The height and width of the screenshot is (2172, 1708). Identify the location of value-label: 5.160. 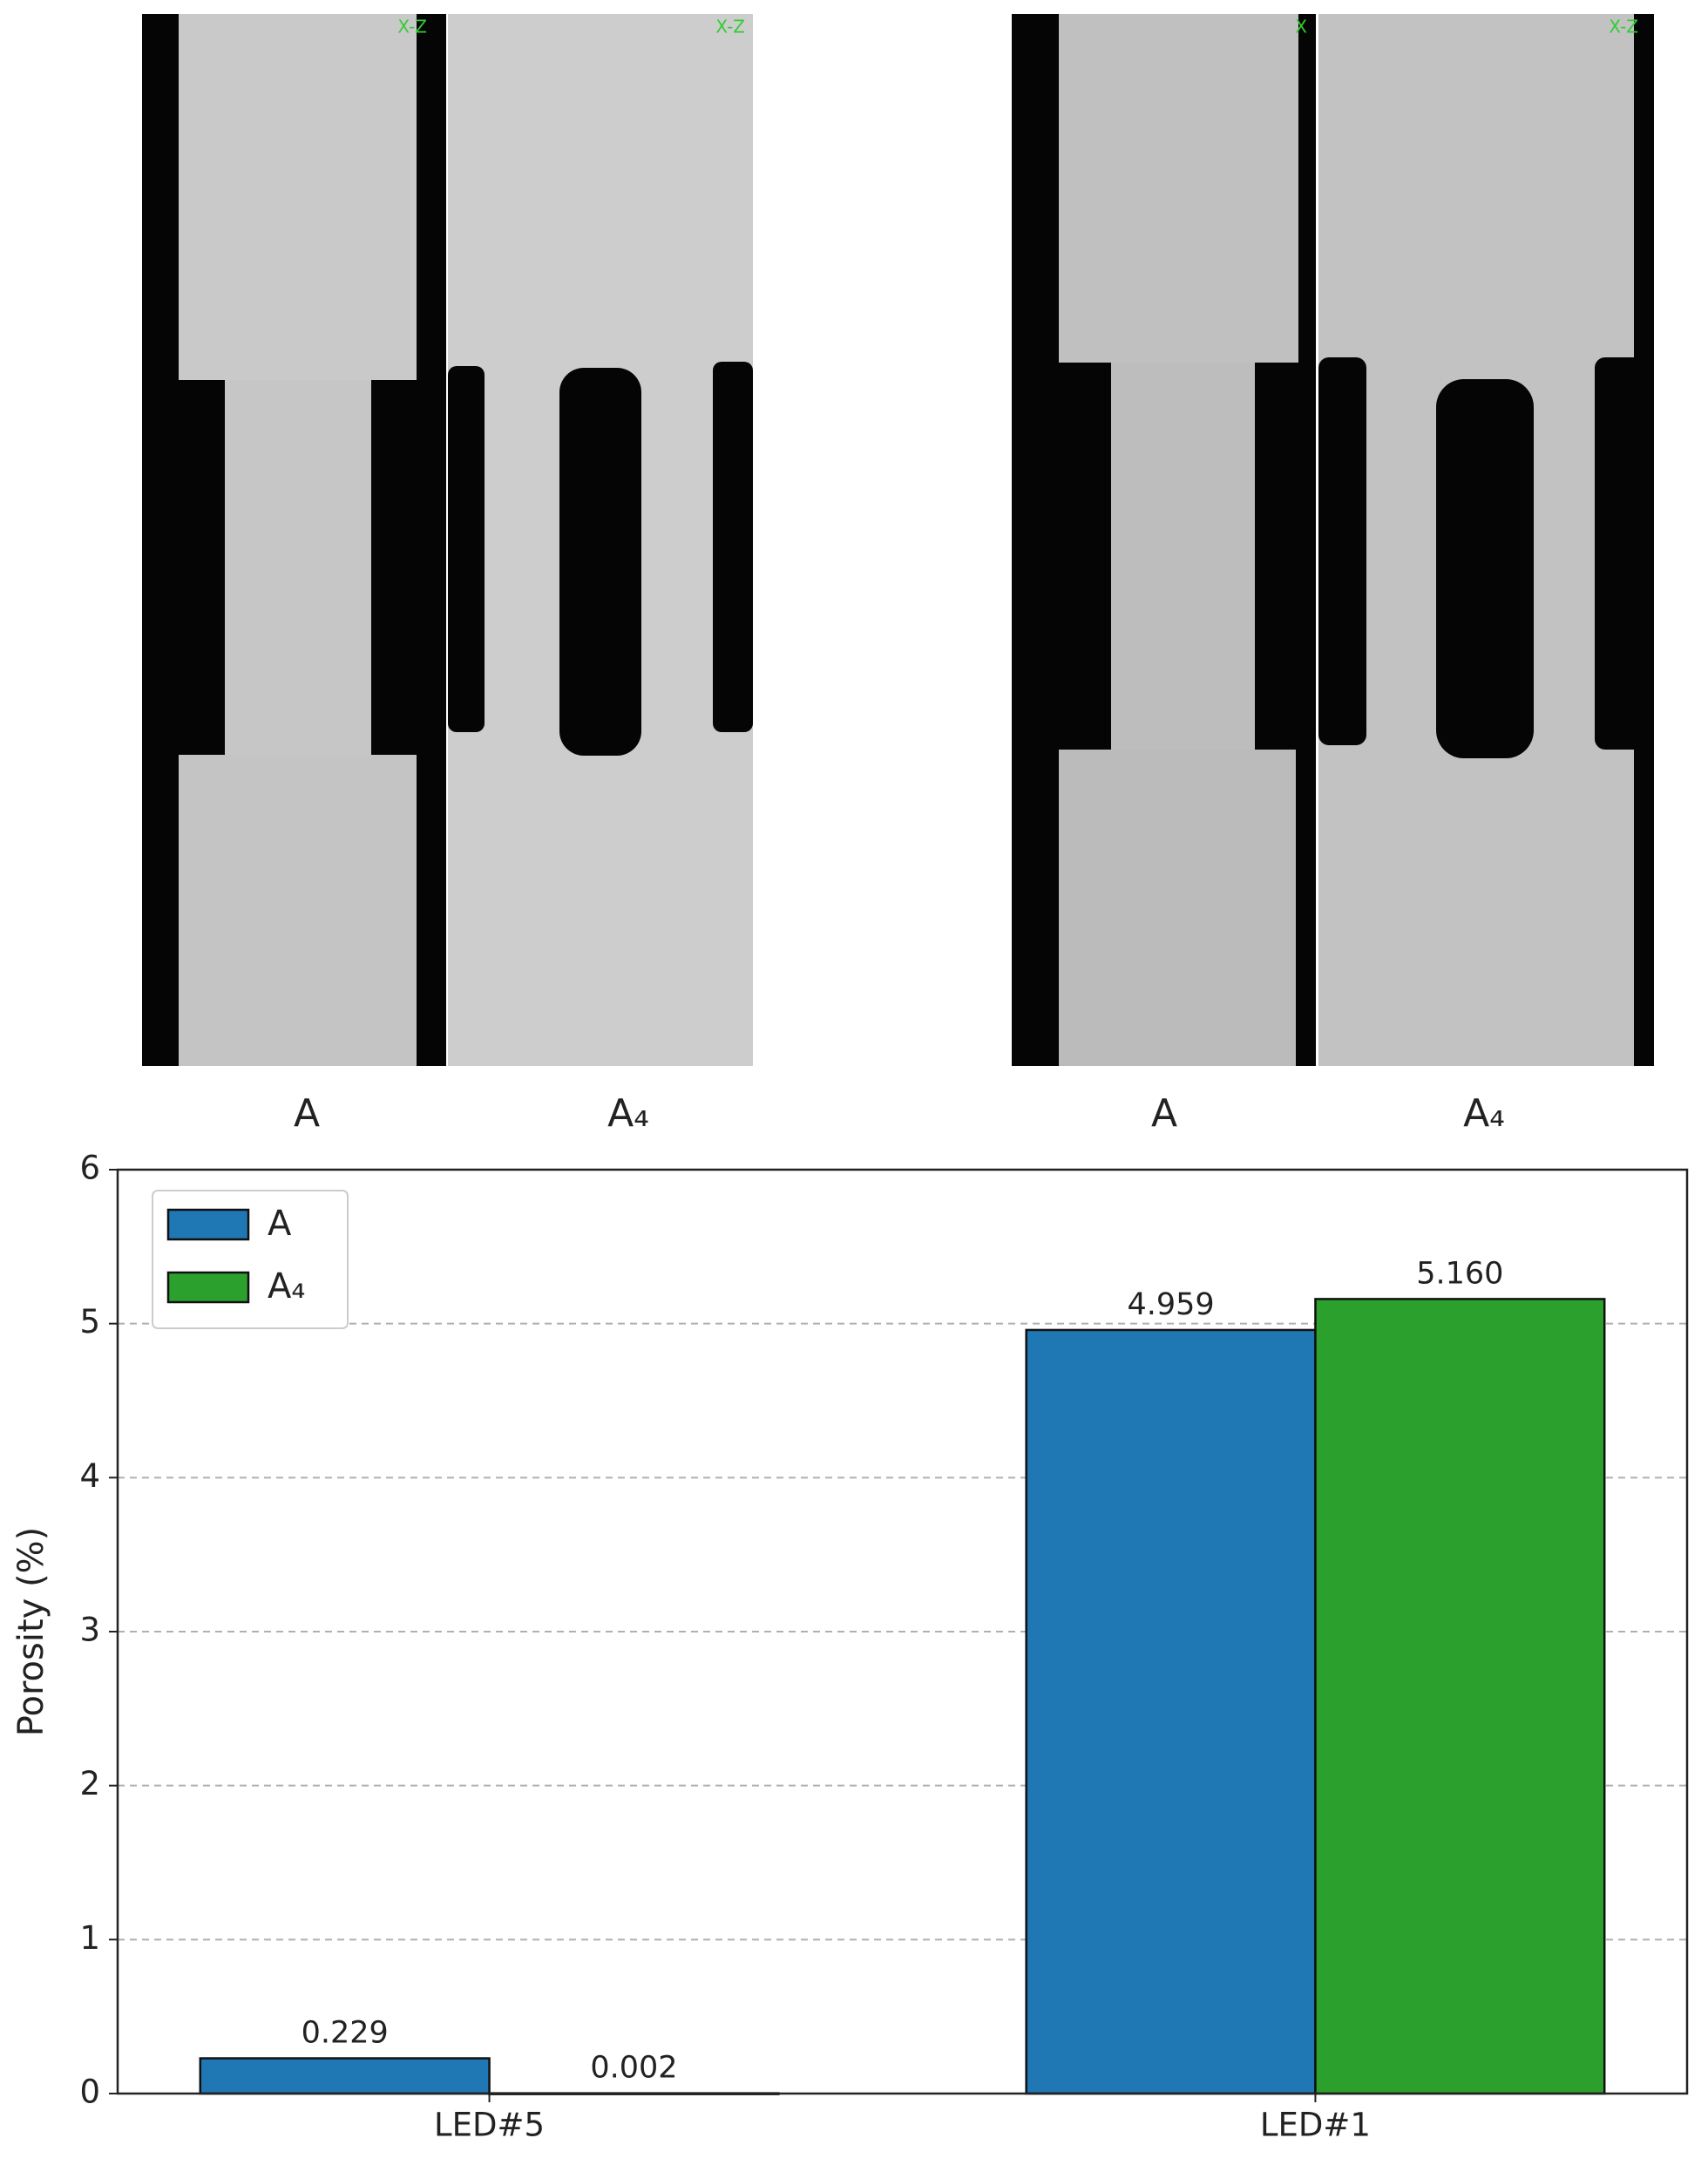
(1459, 1273).